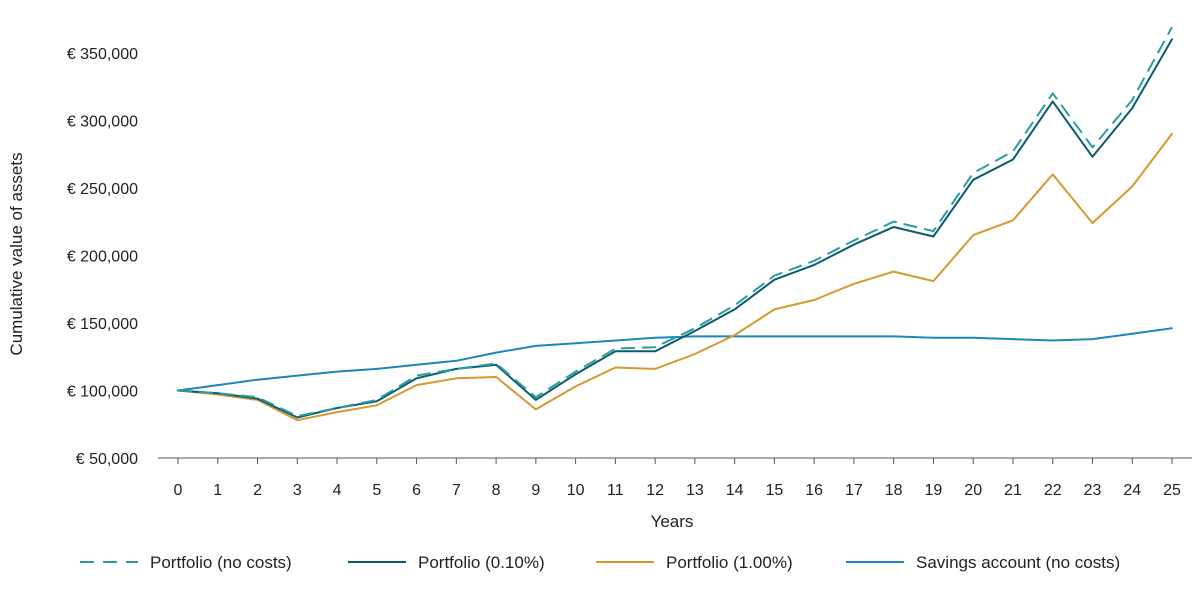  Describe the element at coordinates (16, 253) in the screenshot. I see `y-axis-title: Cumulative value of assets` at that location.